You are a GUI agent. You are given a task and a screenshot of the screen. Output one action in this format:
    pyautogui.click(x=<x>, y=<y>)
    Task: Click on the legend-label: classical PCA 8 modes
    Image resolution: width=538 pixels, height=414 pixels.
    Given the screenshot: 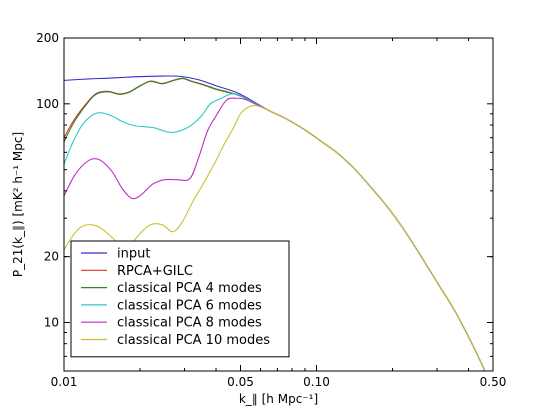 What is the action you would take?
    pyautogui.click(x=189, y=323)
    